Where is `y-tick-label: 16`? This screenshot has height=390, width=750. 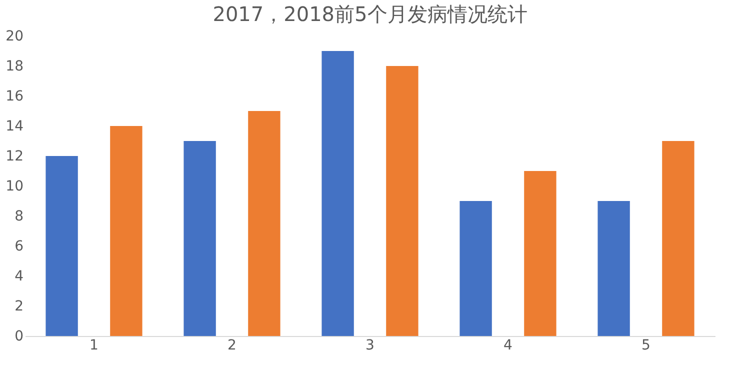
y-tick-label: 16 is located at coordinates (15, 96).